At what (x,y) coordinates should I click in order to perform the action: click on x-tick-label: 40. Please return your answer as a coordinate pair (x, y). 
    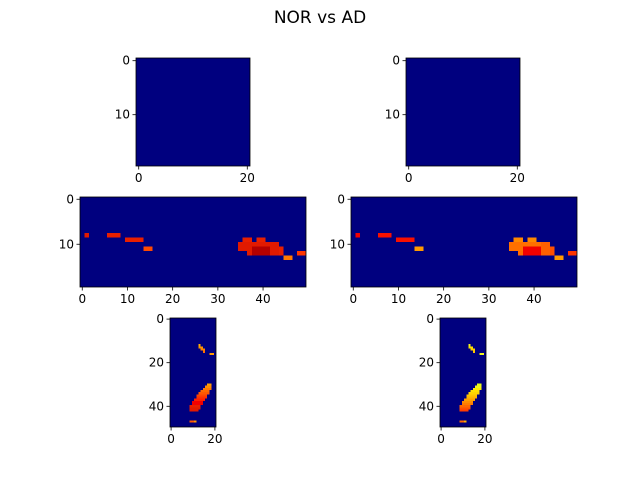
    Looking at the image, I should click on (262, 299).